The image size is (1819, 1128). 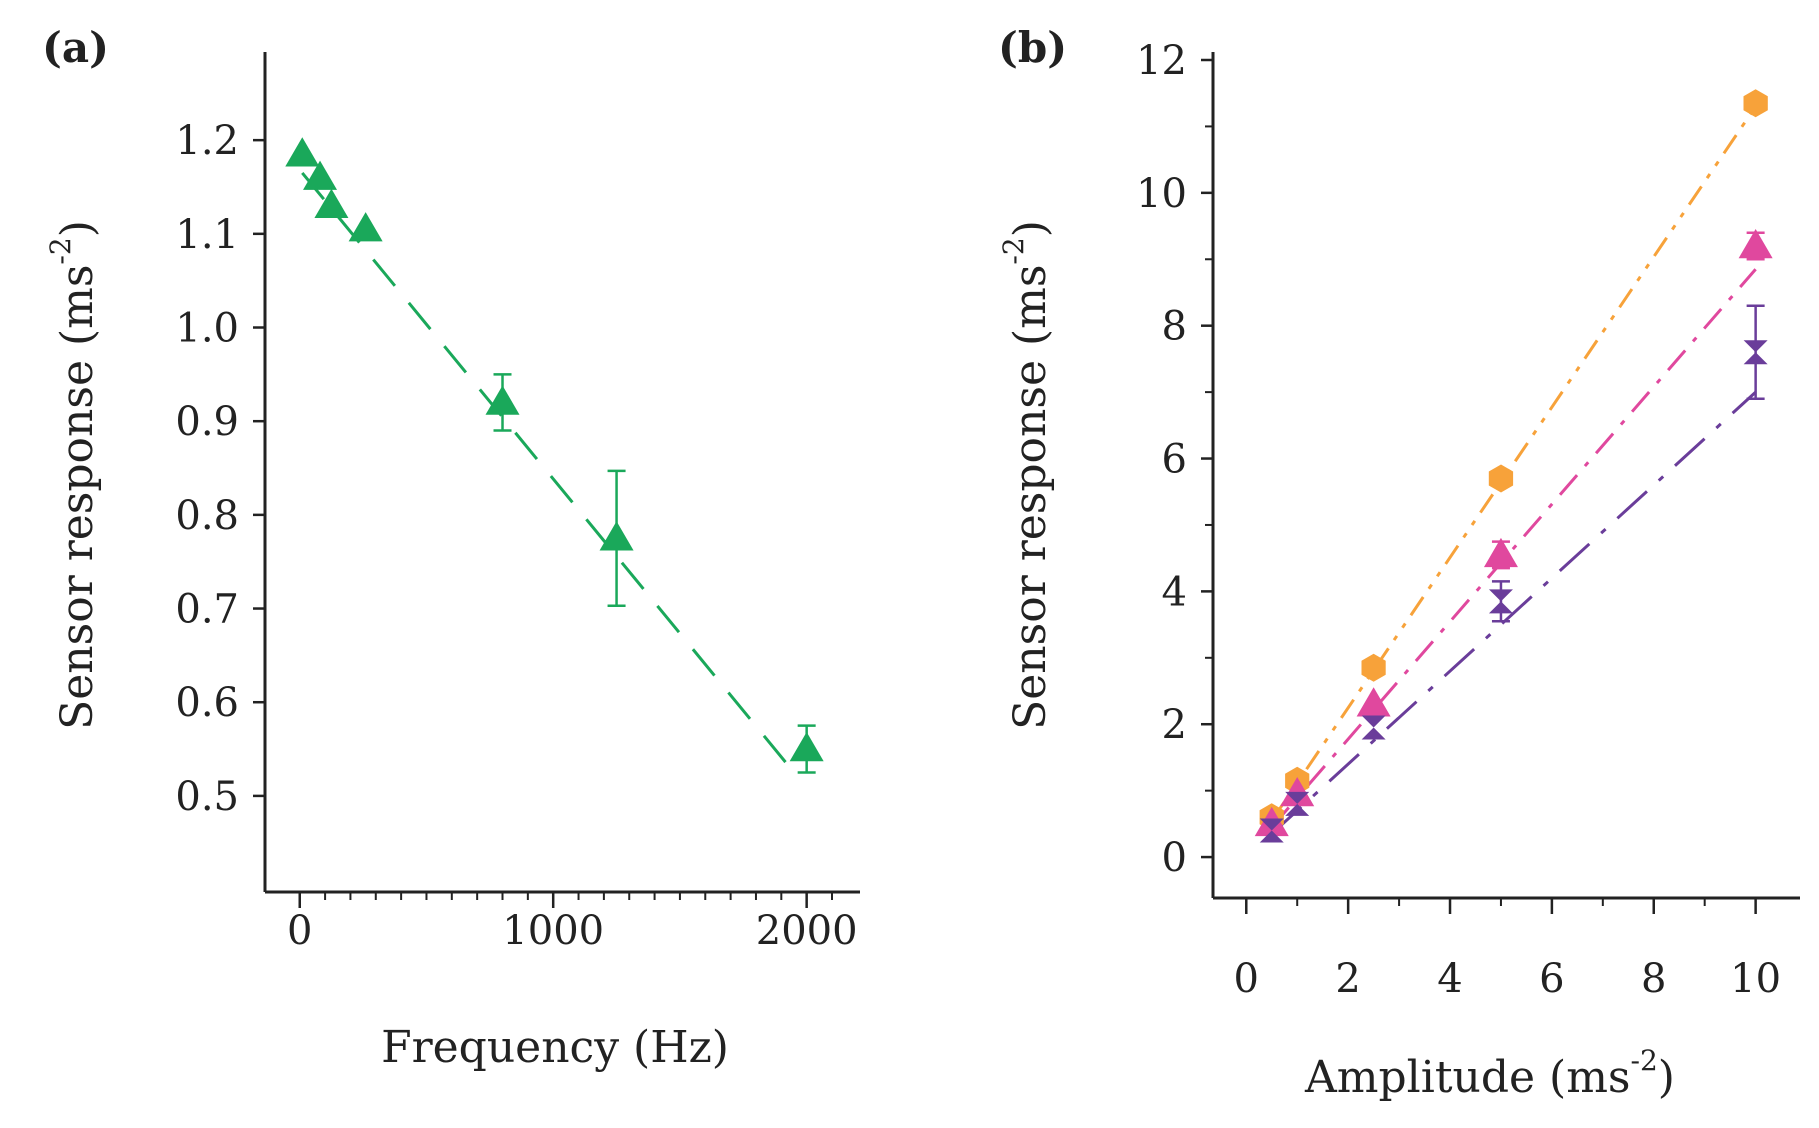 What do you see at coordinates (1174, 858) in the screenshot?
I see `panel-b-y-tick-label: 0` at bounding box center [1174, 858].